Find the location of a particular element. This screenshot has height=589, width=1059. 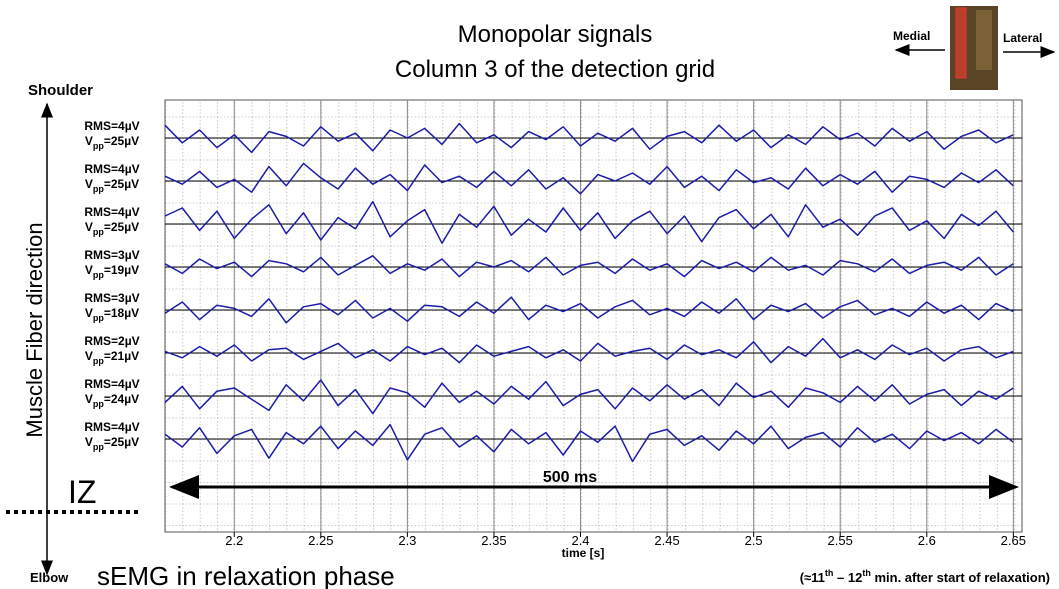

vpp-part: =24µV is located at coordinates (121, 399).